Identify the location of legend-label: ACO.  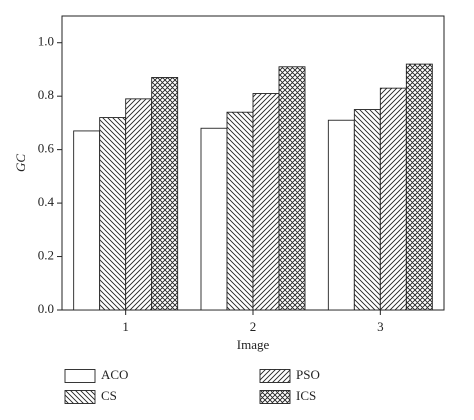
(114, 374).